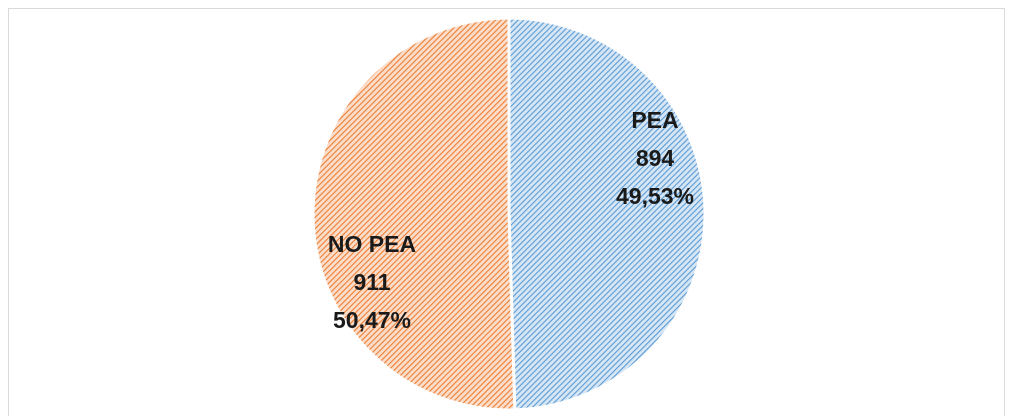 Image resolution: width=1011 pixels, height=416 pixels. What do you see at coordinates (372, 244) in the screenshot?
I see `slice-category-label: NO PEA` at bounding box center [372, 244].